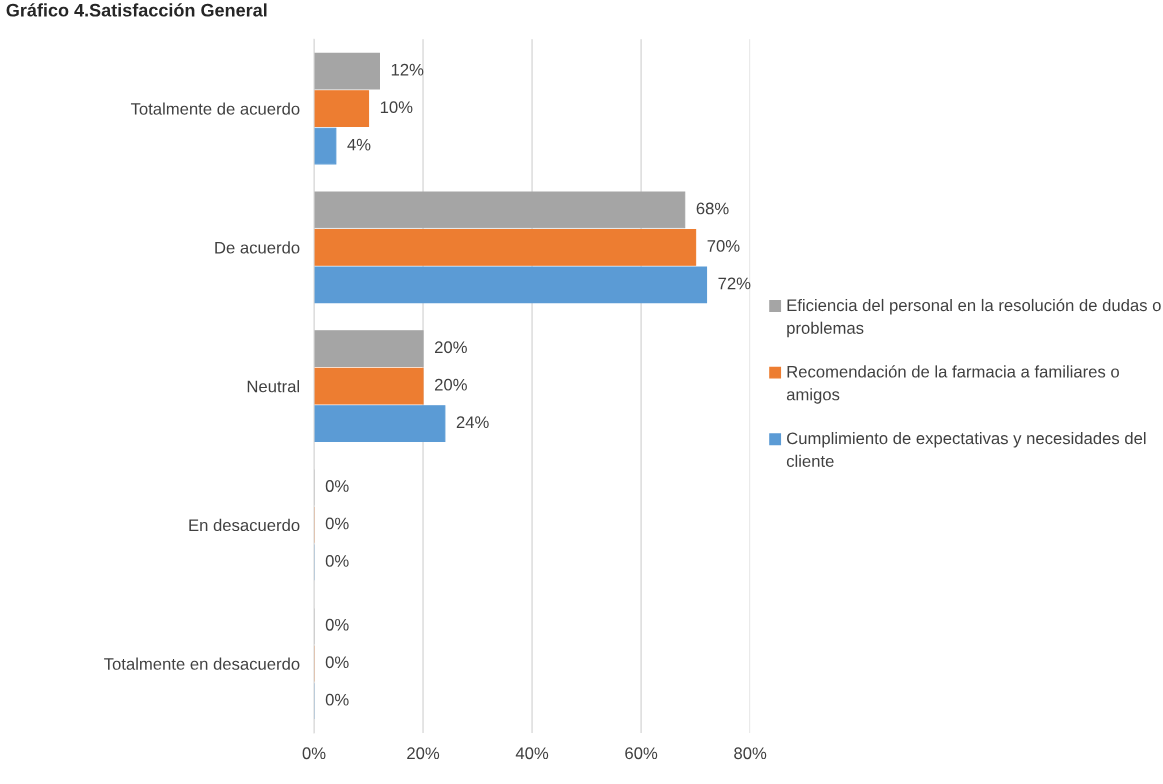 The width and height of the screenshot is (1163, 784). I want to click on data-label: 4%, so click(359, 144).